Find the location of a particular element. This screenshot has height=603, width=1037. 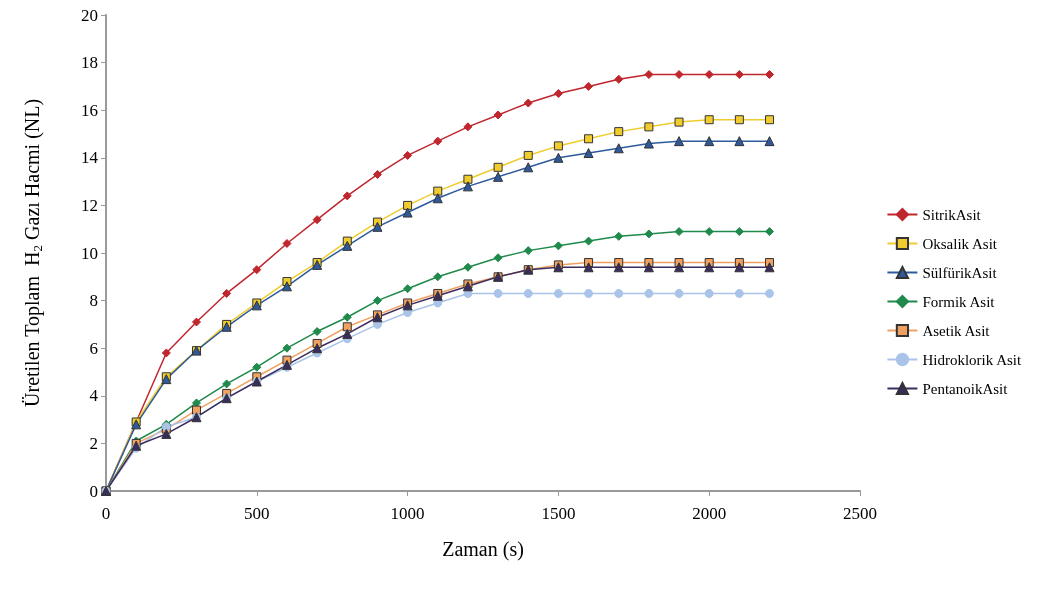

x-tick-label: 500 is located at coordinates (257, 513).